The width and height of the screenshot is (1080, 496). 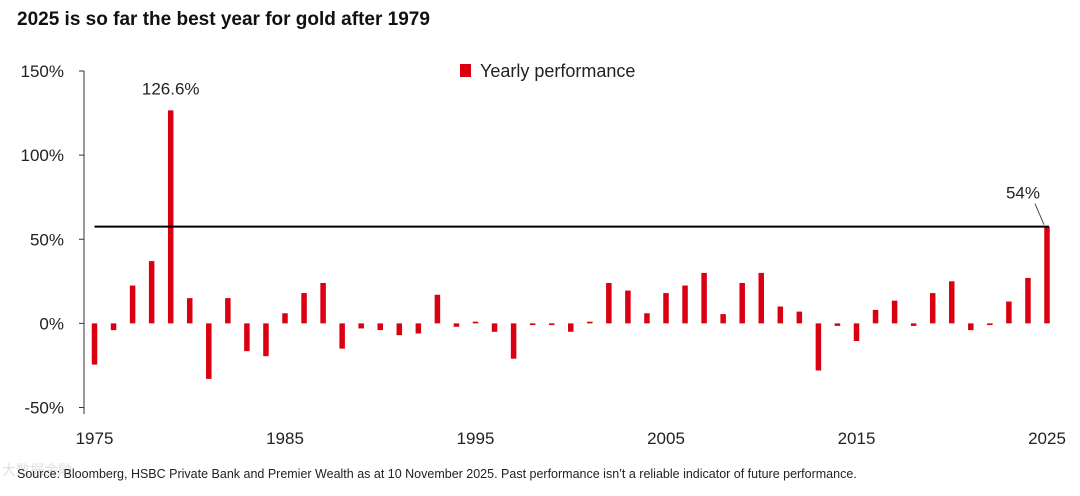 I want to click on bar-1979, so click(x=170, y=217).